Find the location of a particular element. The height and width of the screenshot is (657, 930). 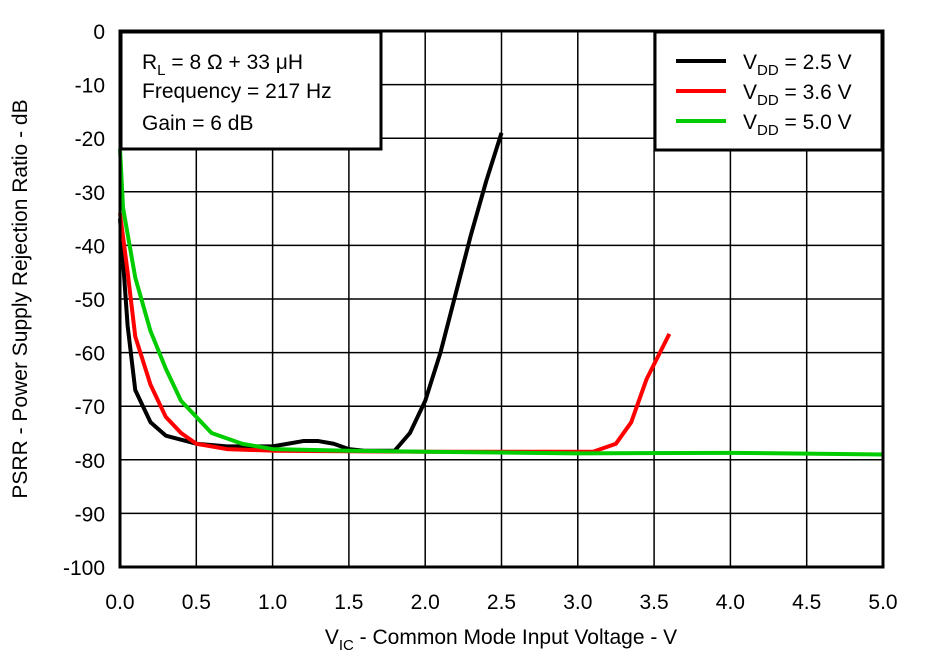

x-tick-label: 4.0 is located at coordinates (730, 602).